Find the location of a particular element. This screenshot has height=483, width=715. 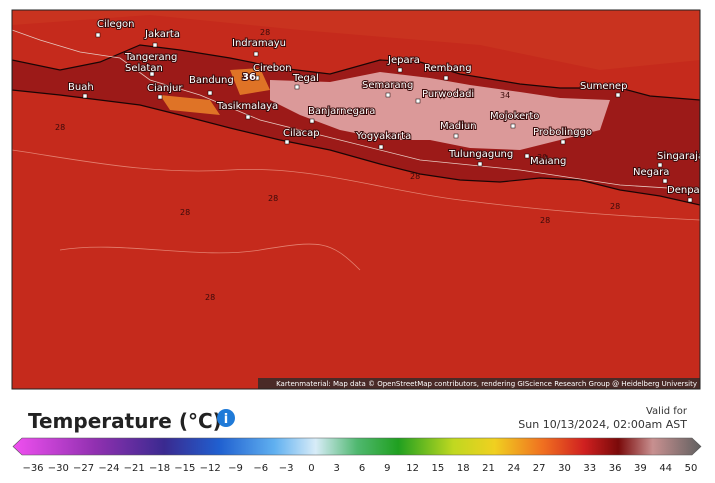

scale-tick-label: 15 is located at coordinates (438, 468).